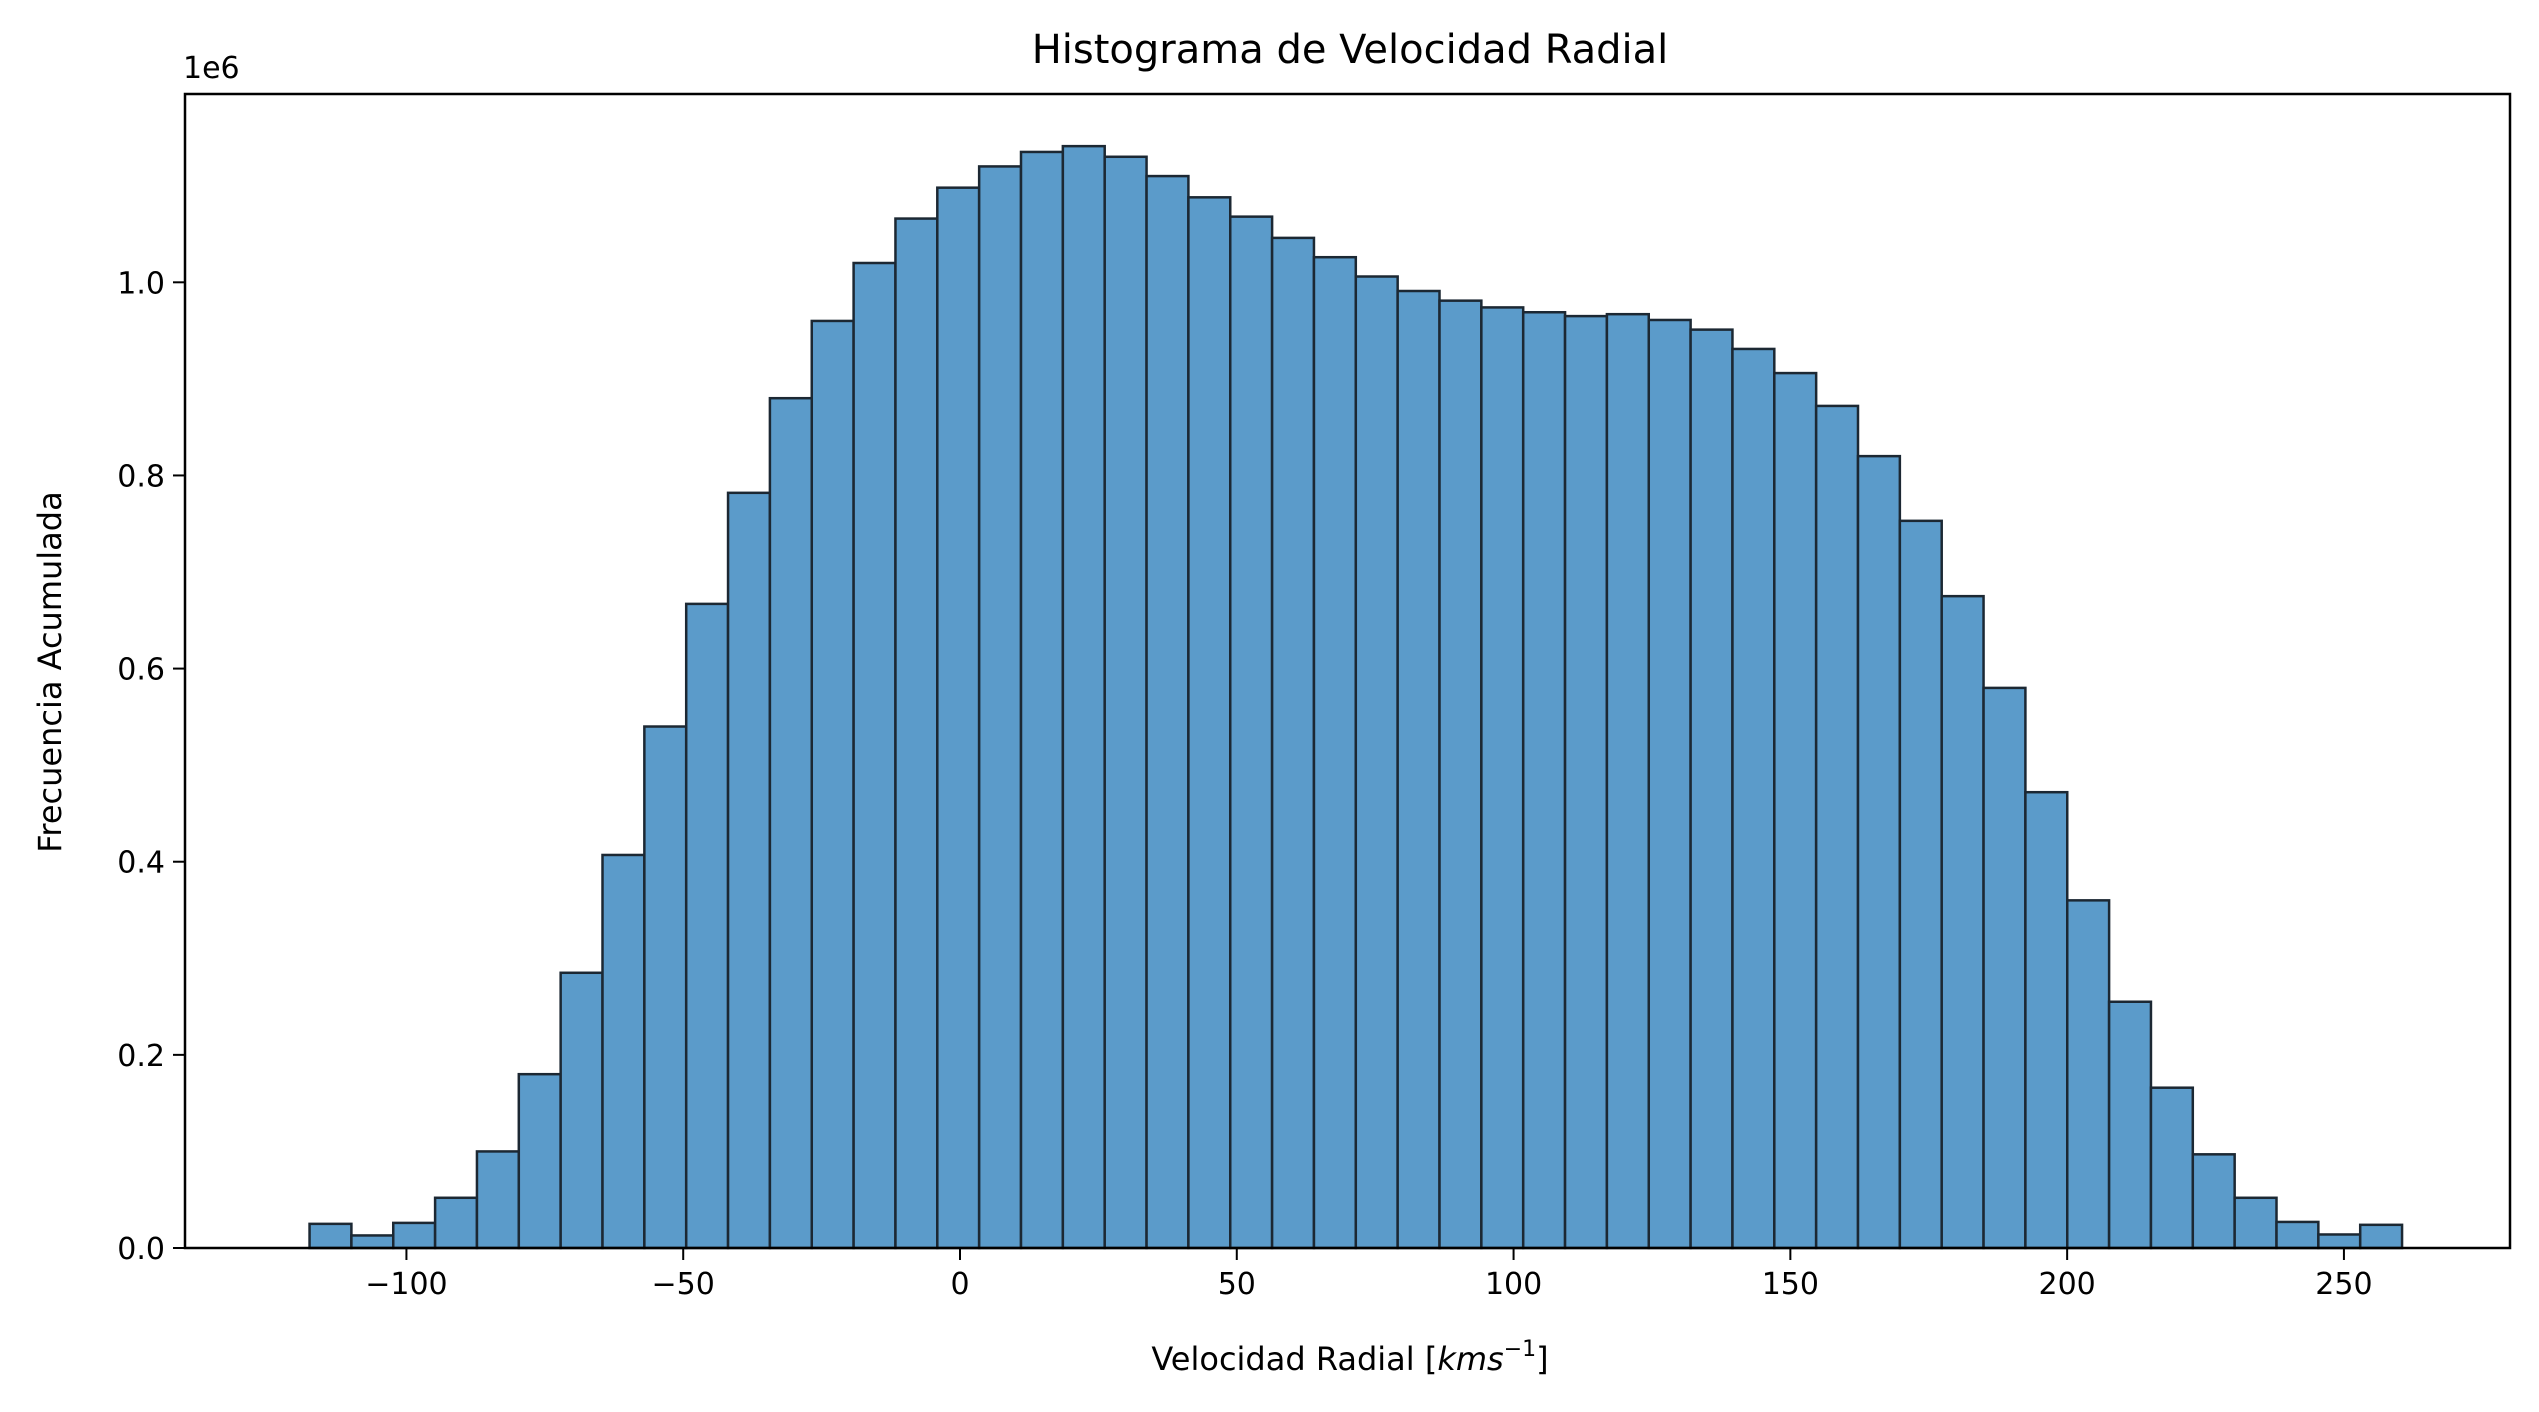  I want to click on x-tick-label: 250, so click(2343, 1284).